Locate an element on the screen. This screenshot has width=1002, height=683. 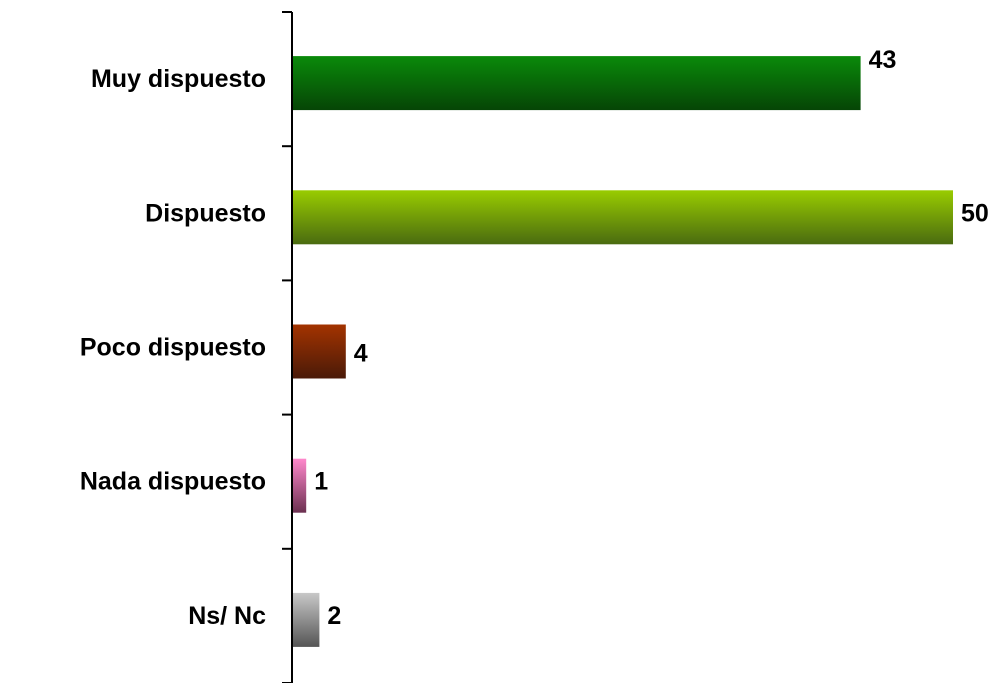
category-label: Dispuesto is located at coordinates (205, 213).